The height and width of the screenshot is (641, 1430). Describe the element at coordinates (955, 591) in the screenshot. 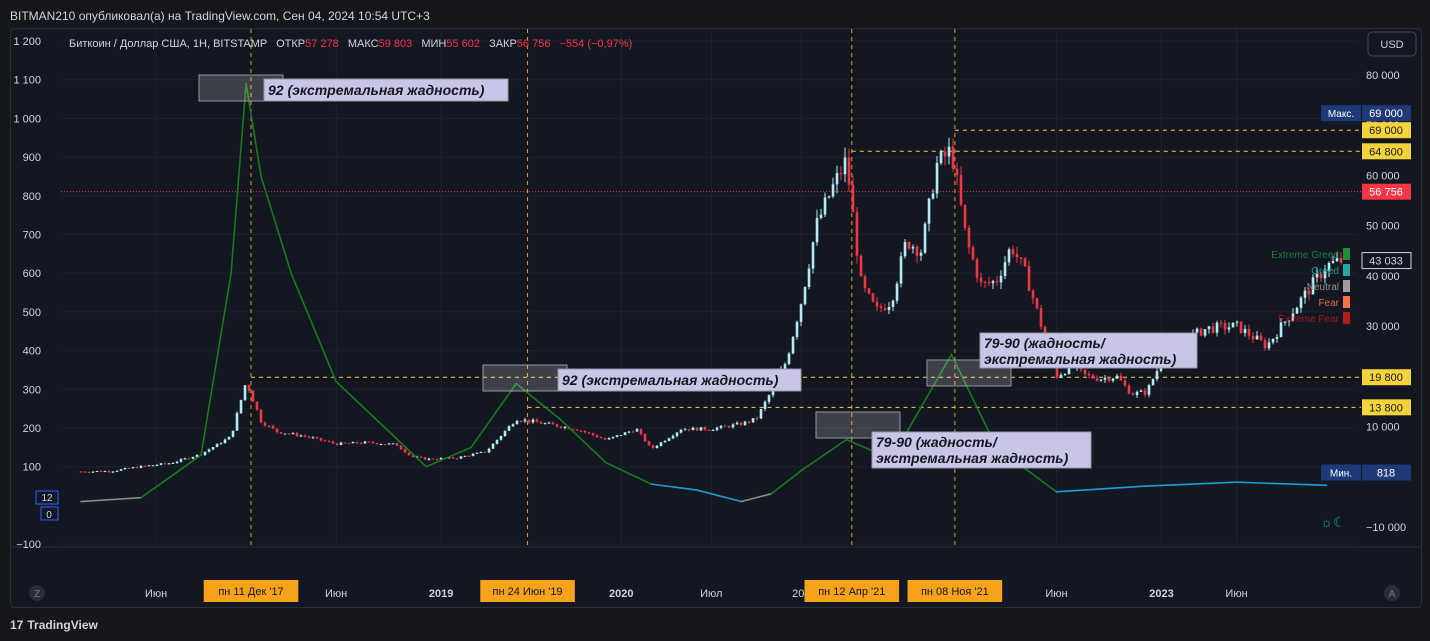

I see `time-badge: пн 08 Ноя '21` at that location.